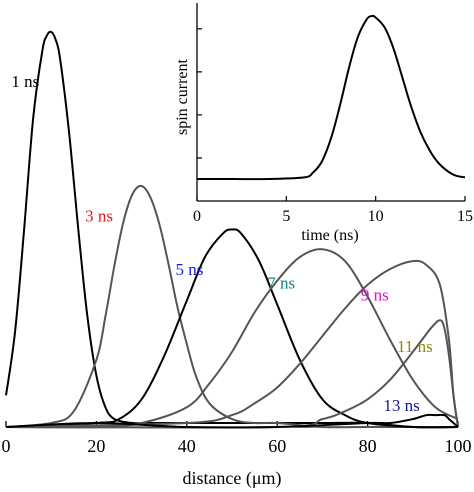 This screenshot has width=474, height=492. I want to click on main-series-label: 1 ns, so click(25, 81).